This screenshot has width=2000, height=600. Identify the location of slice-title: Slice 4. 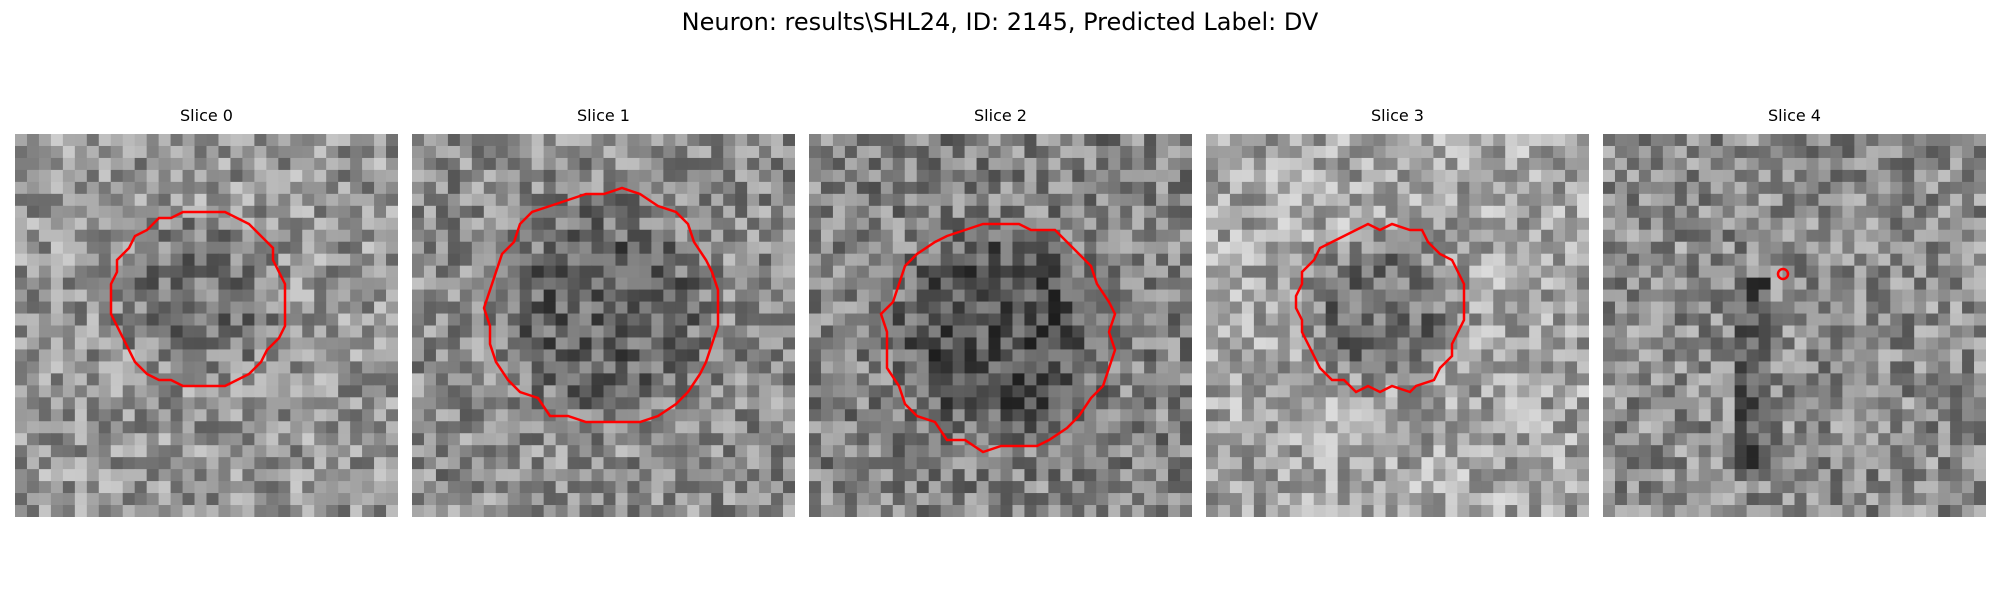
(1794, 115).